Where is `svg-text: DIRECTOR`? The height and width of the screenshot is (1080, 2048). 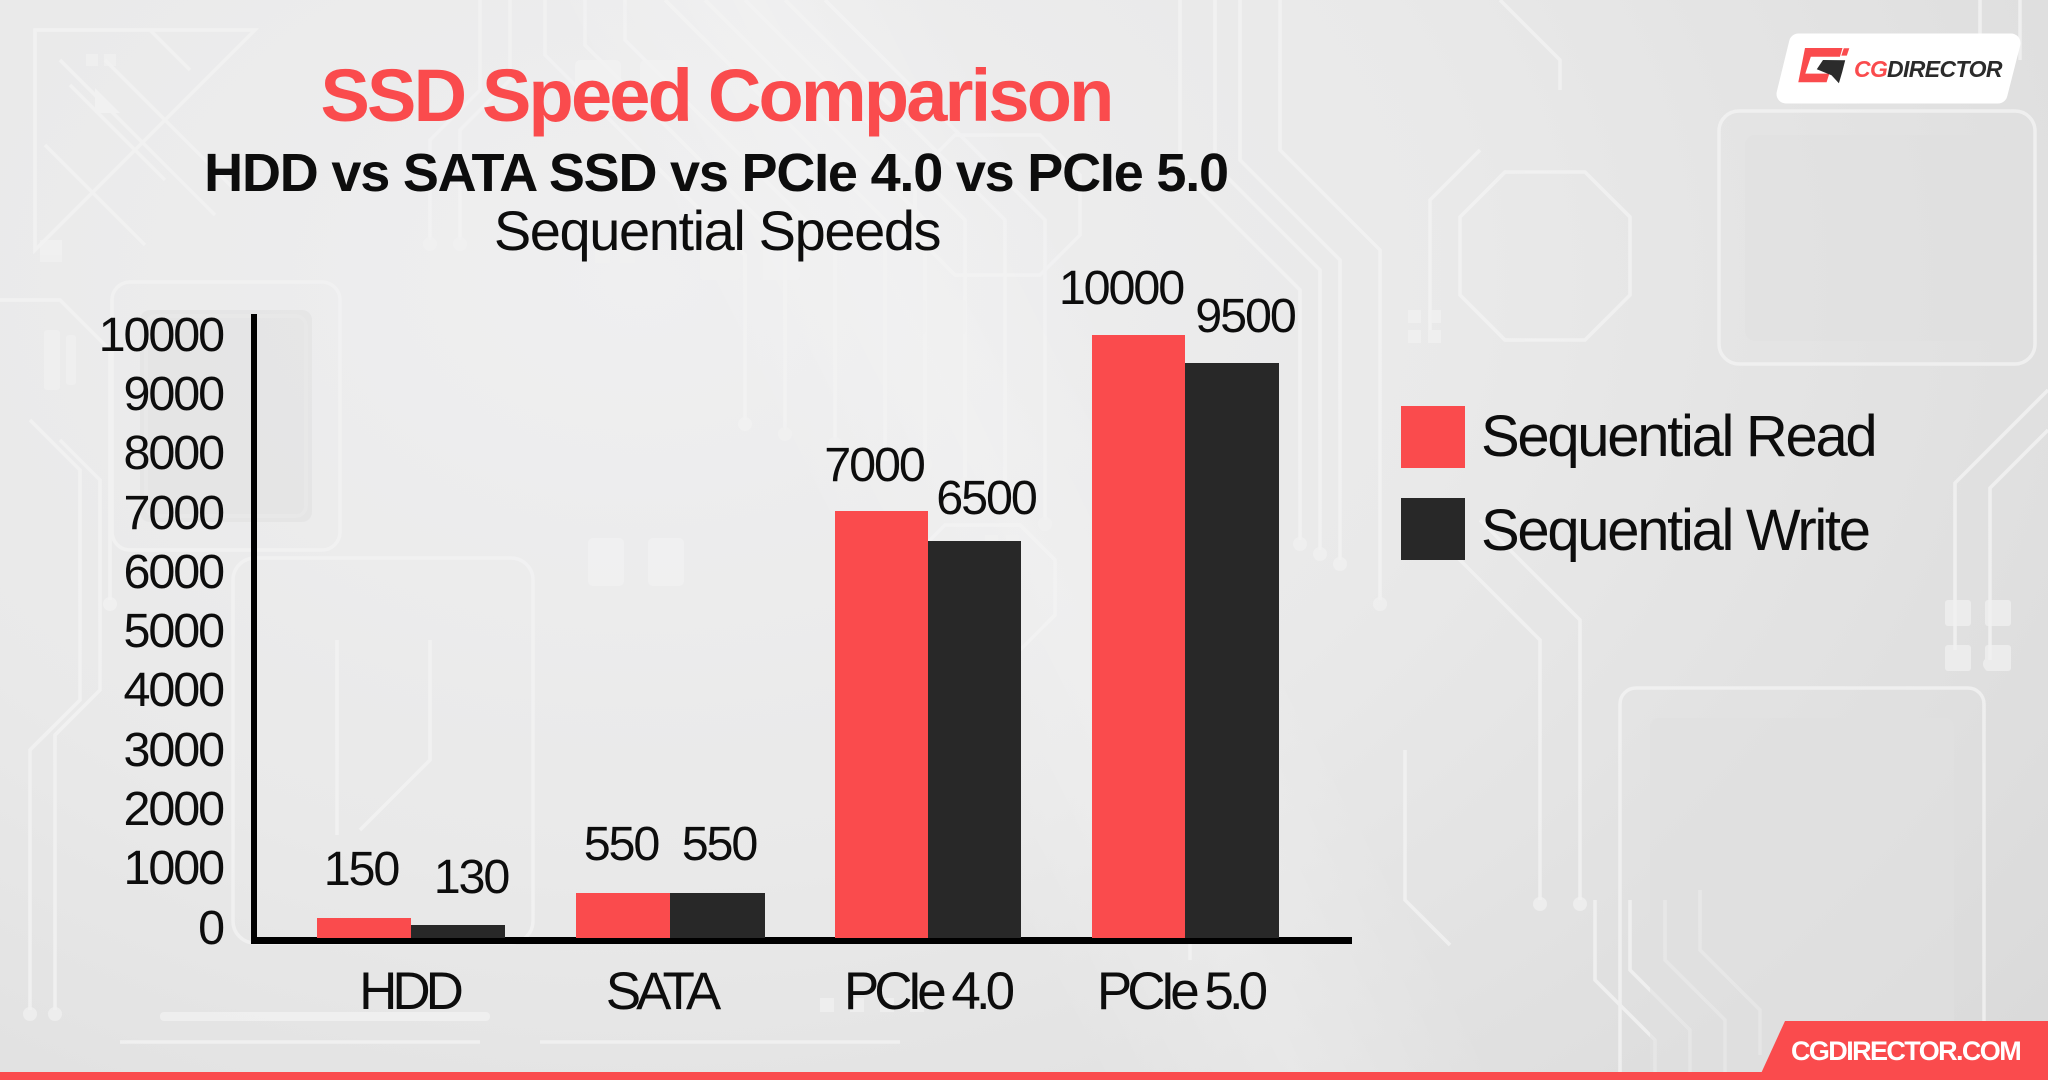
svg-text: DIRECTOR is located at coordinates (1945, 69).